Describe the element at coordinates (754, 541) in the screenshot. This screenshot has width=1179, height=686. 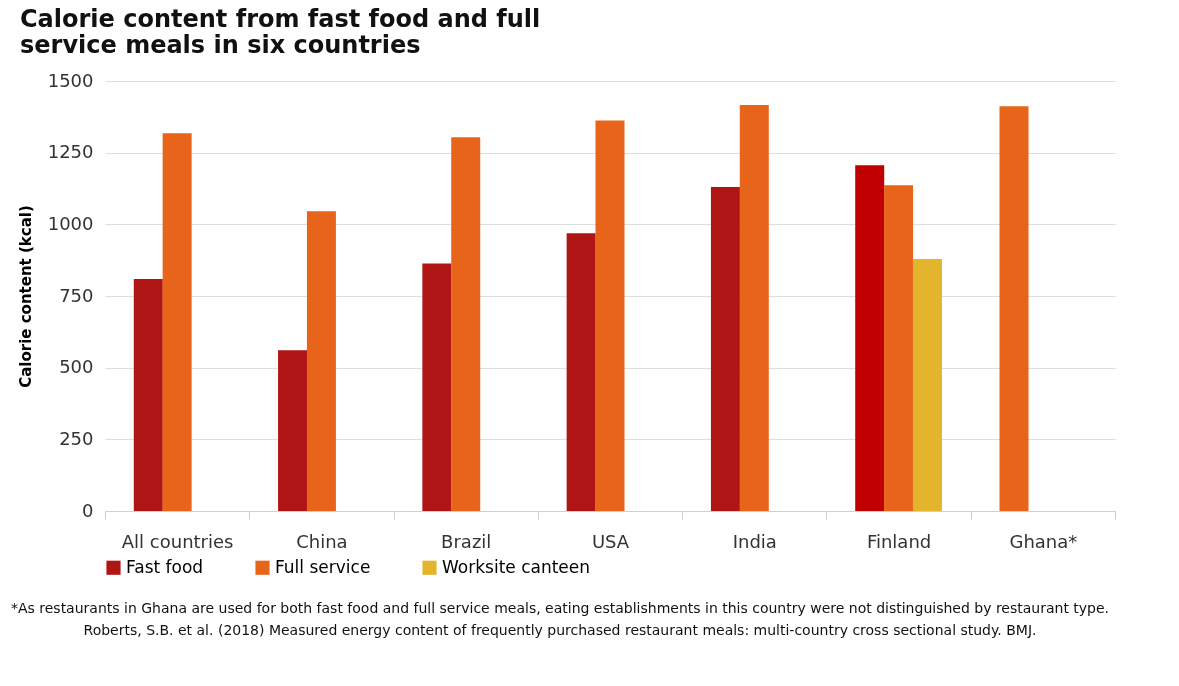
I see `x-tick-label: India` at that location.